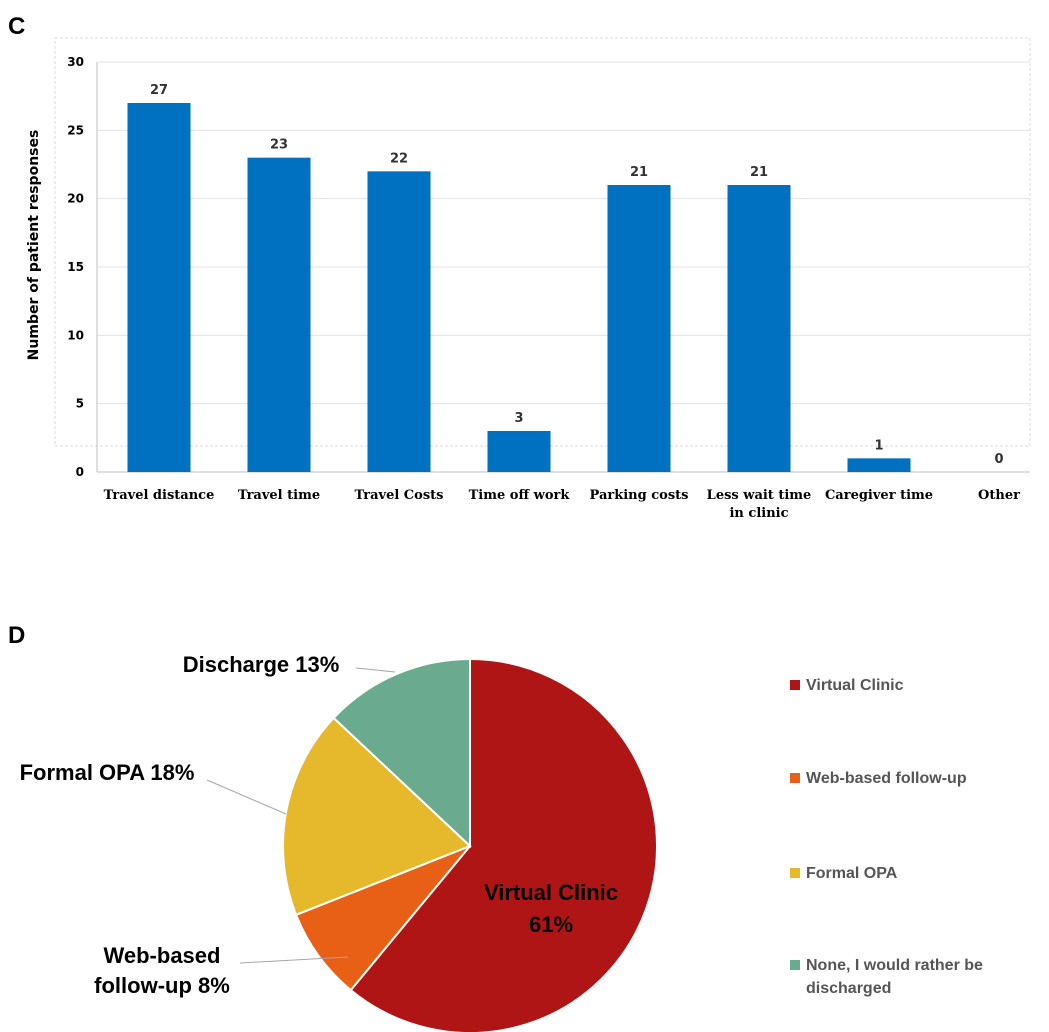 The height and width of the screenshot is (1032, 1049). Describe the element at coordinates (998, 459) in the screenshot. I see `bar-value-label: 0` at that location.